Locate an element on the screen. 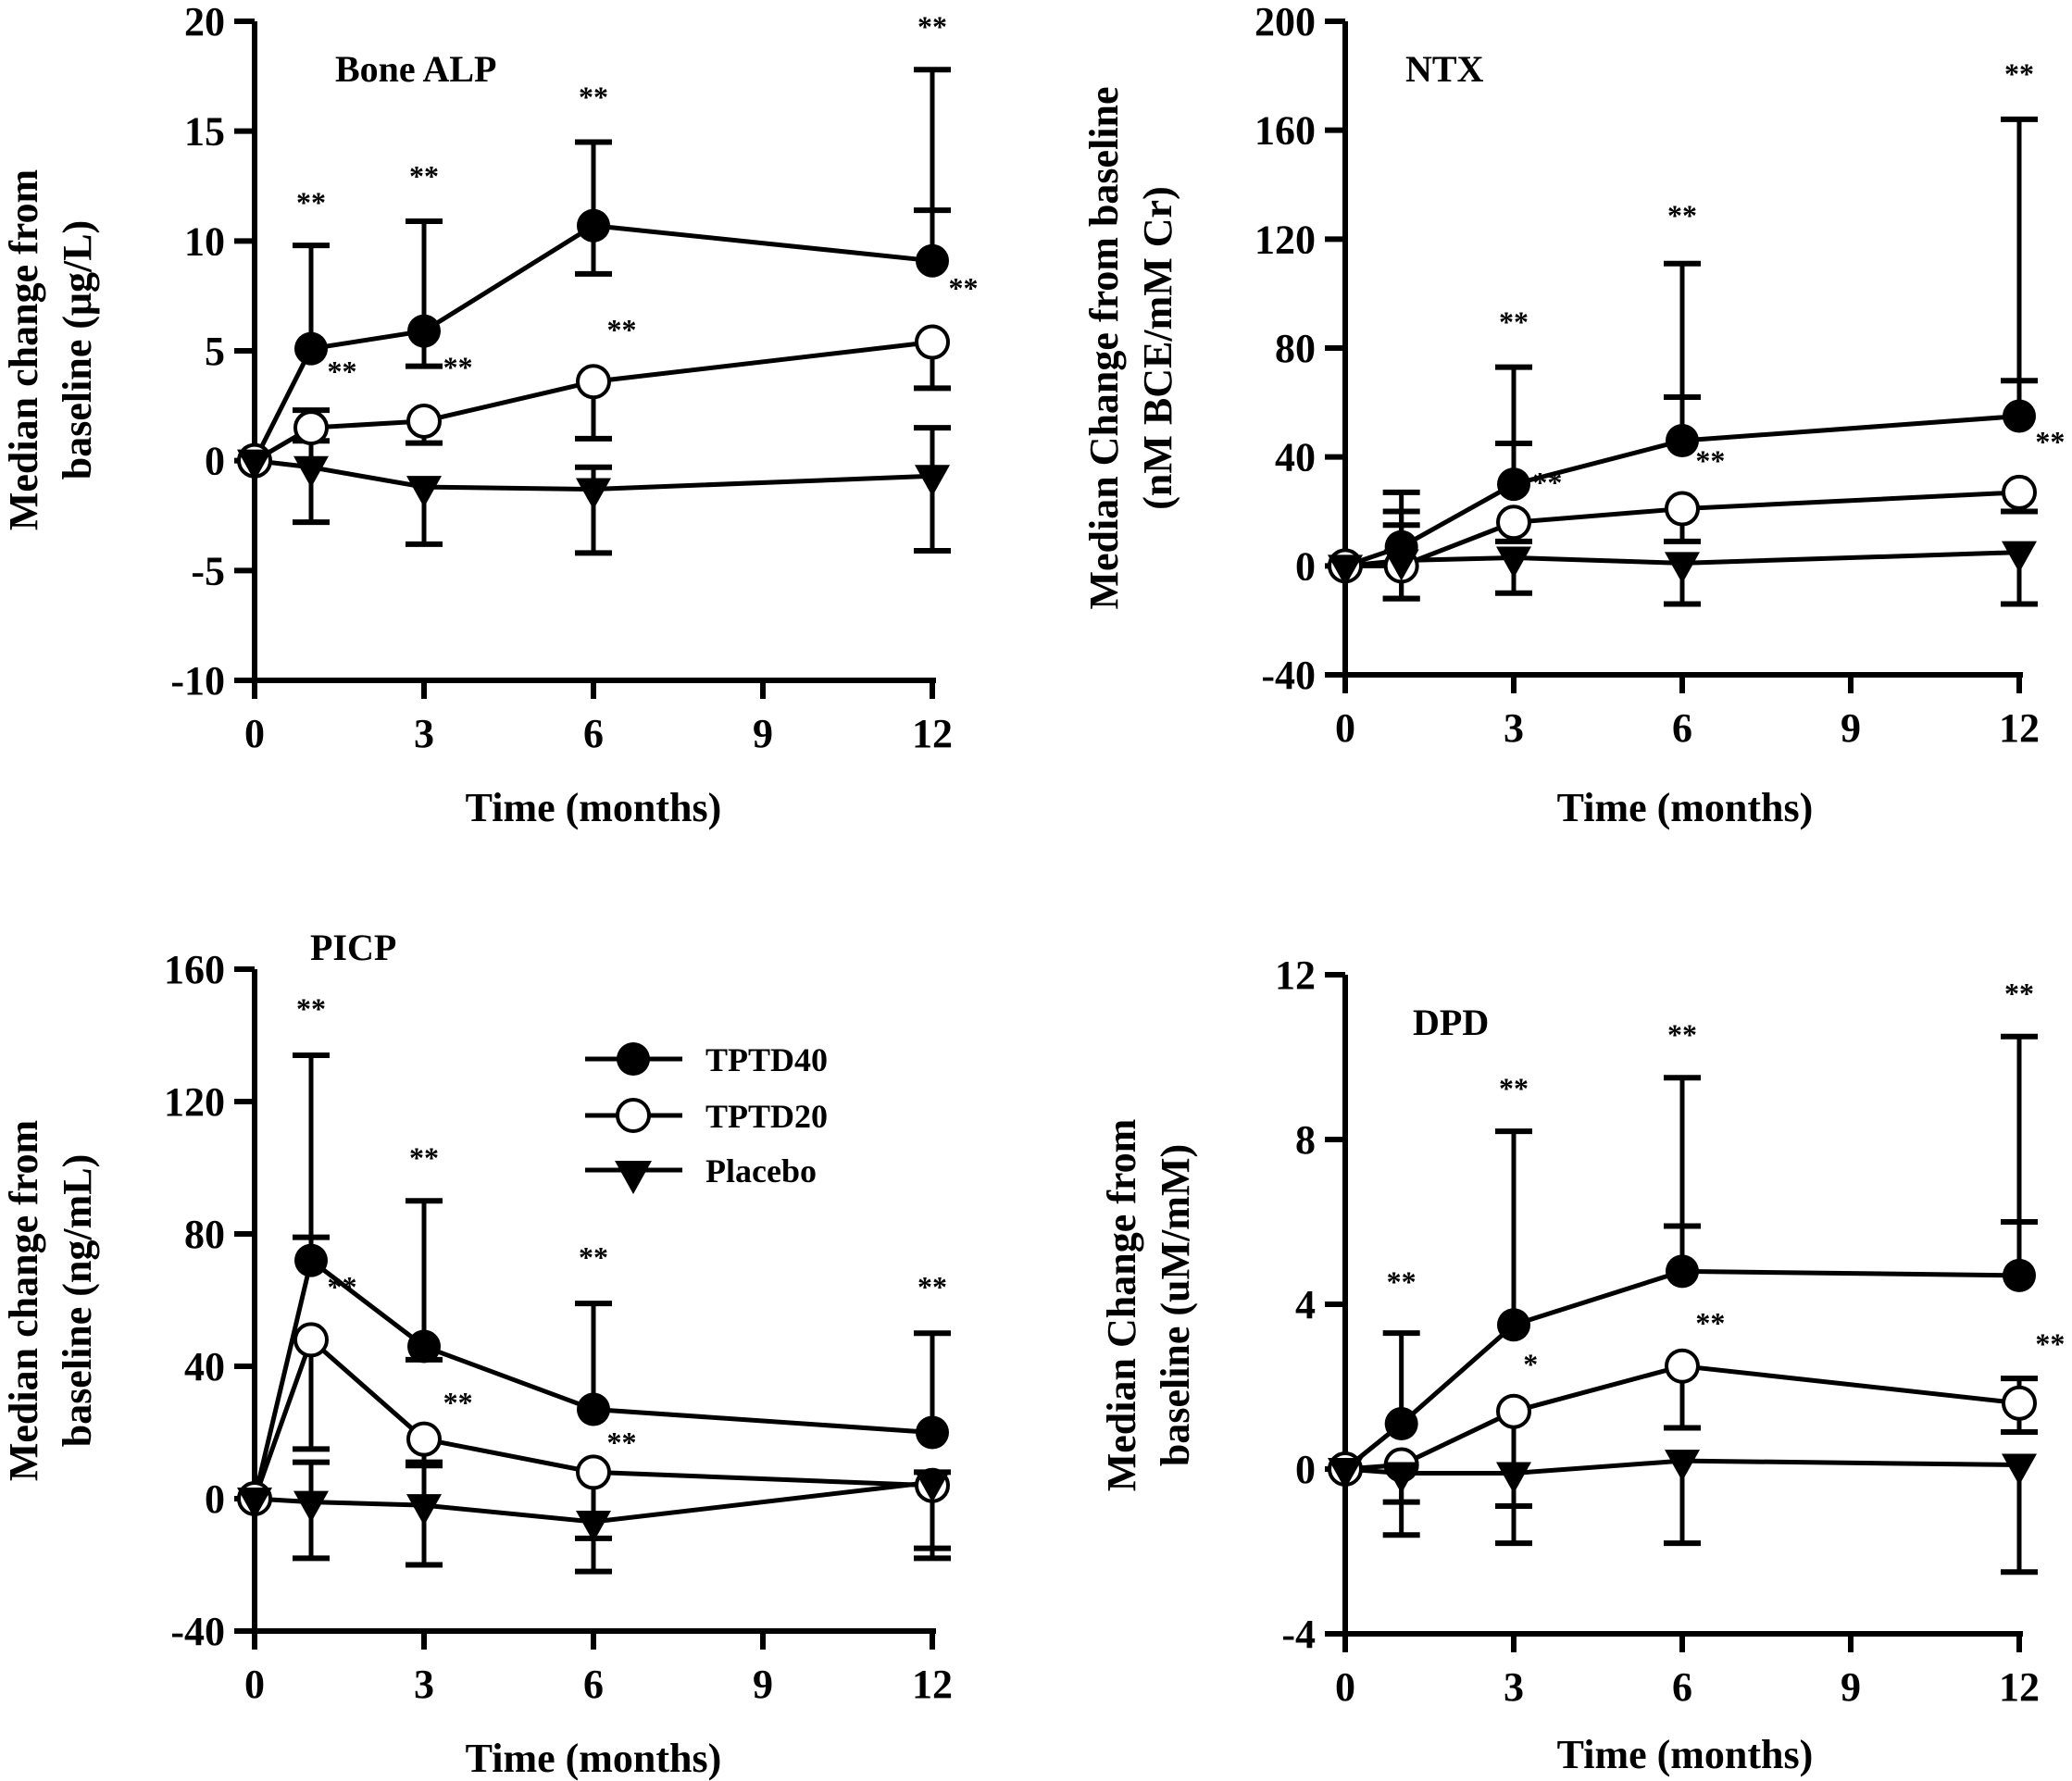 This screenshot has width=2072, height=1781. y-tick-label: 15 is located at coordinates (204, 132).